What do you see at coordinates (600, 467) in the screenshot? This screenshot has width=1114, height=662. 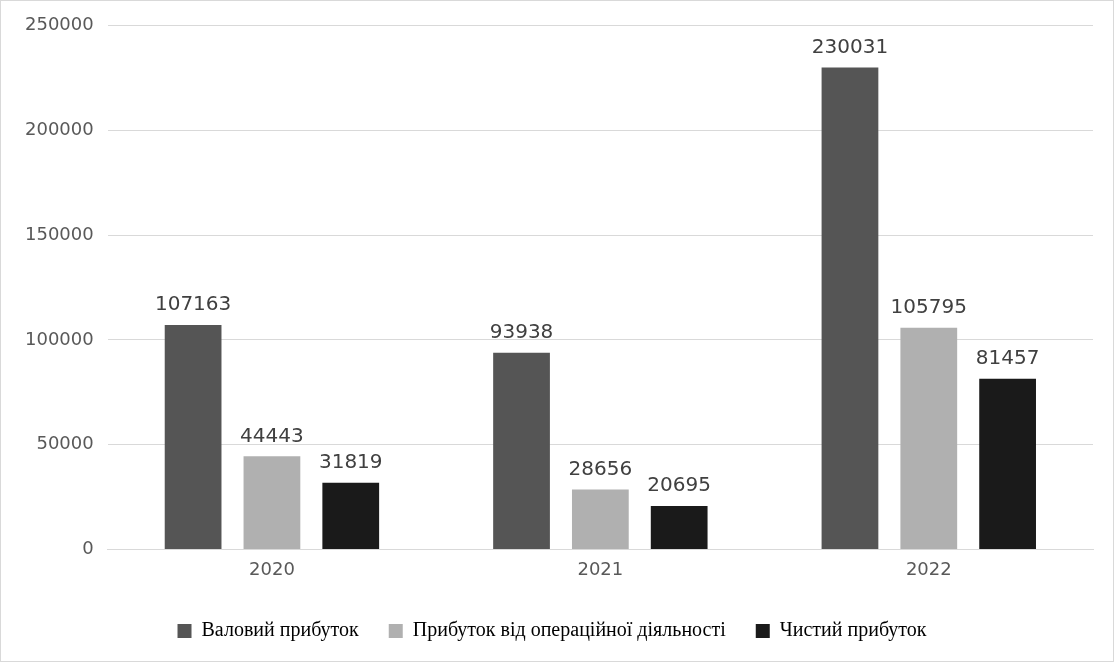 I see `data-label: 28656` at bounding box center [600, 467].